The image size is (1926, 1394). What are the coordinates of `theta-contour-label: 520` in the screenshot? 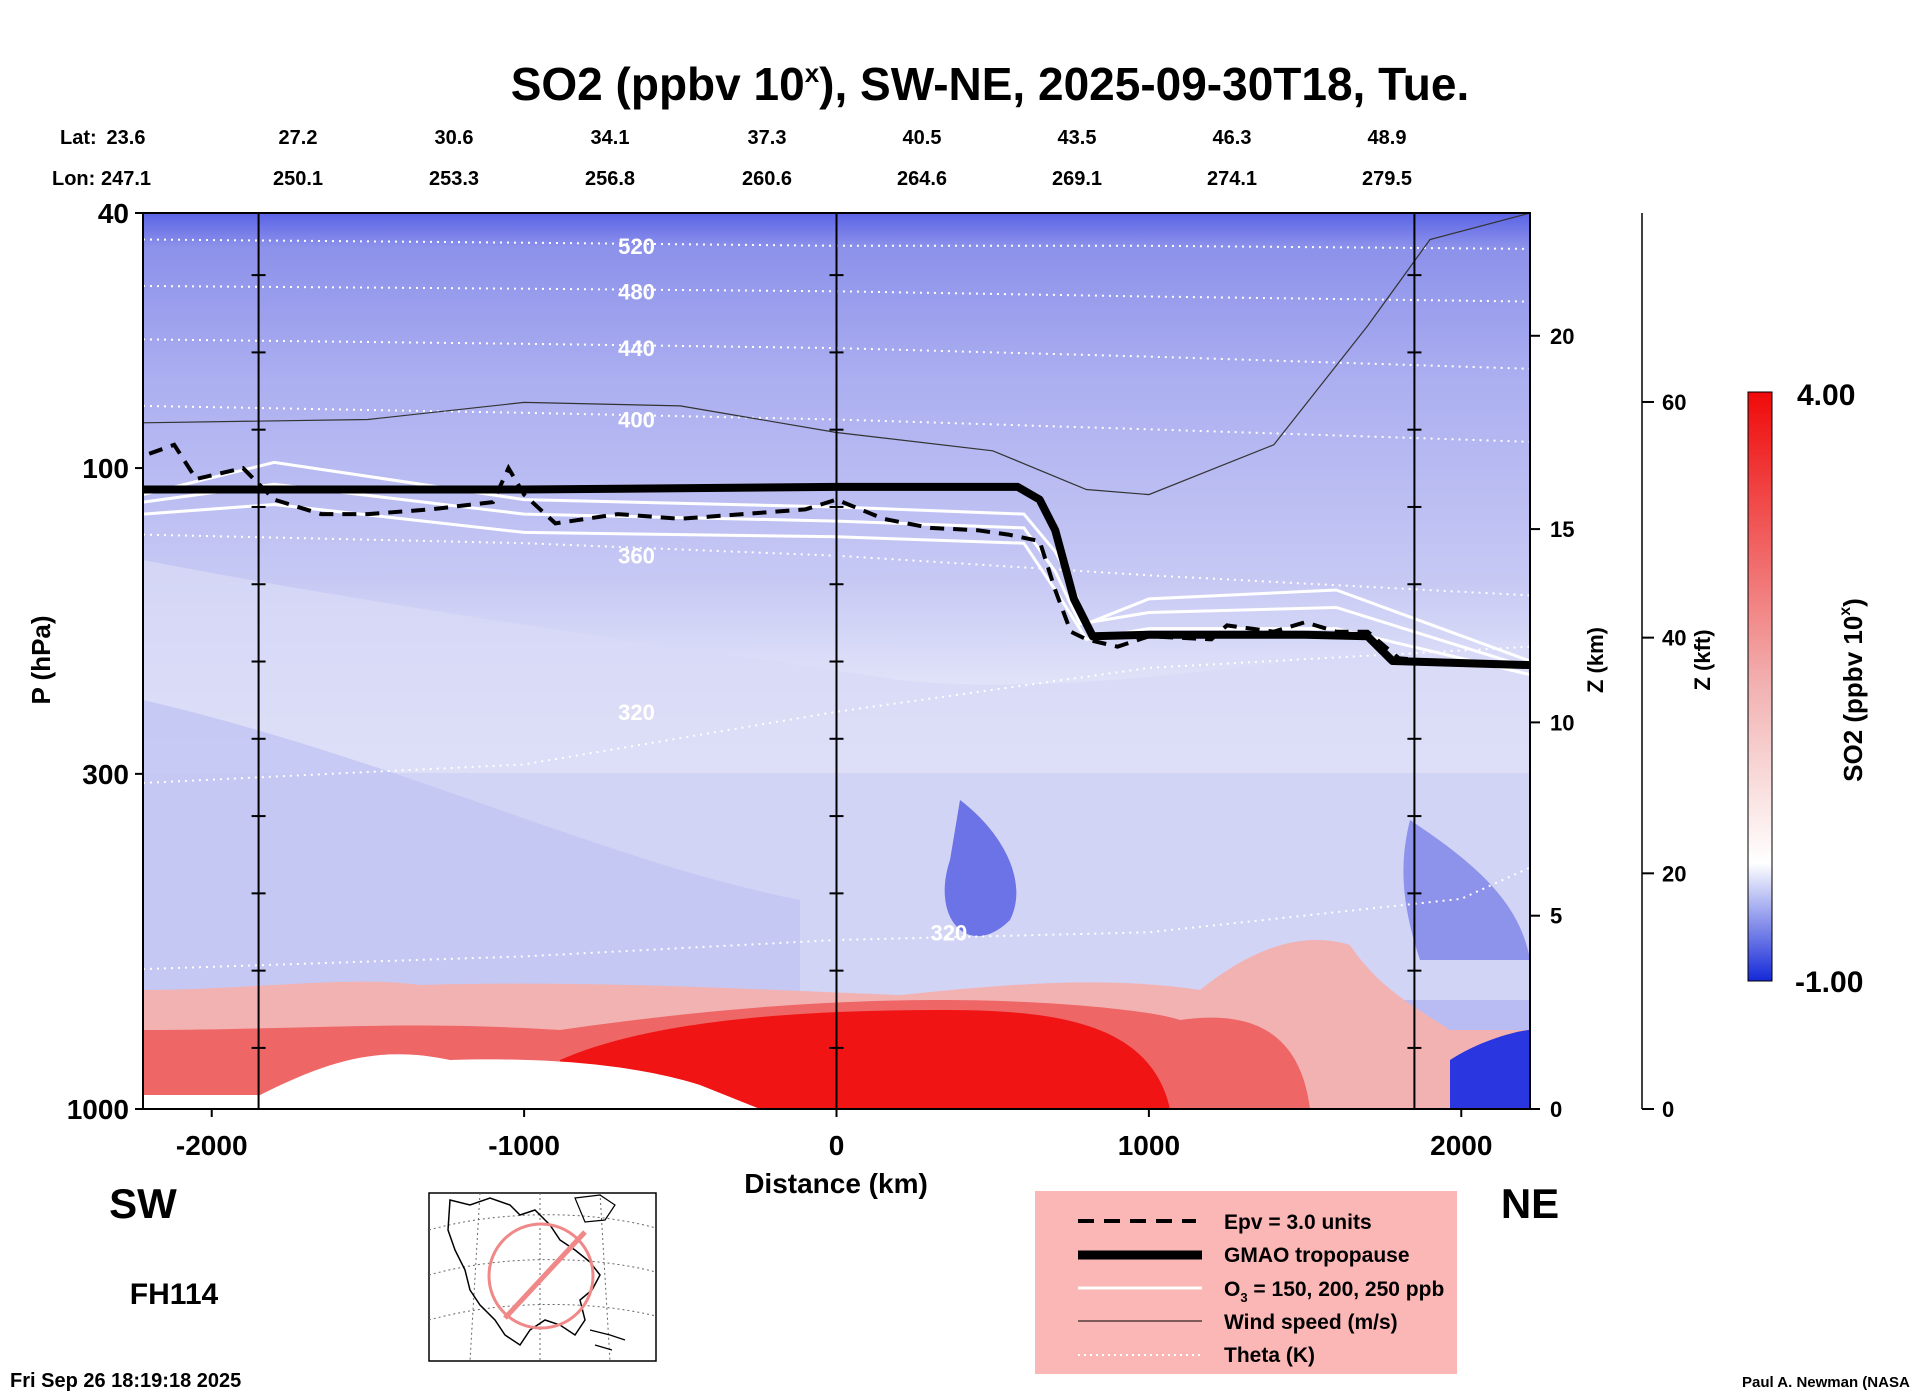 It's located at (636, 246).